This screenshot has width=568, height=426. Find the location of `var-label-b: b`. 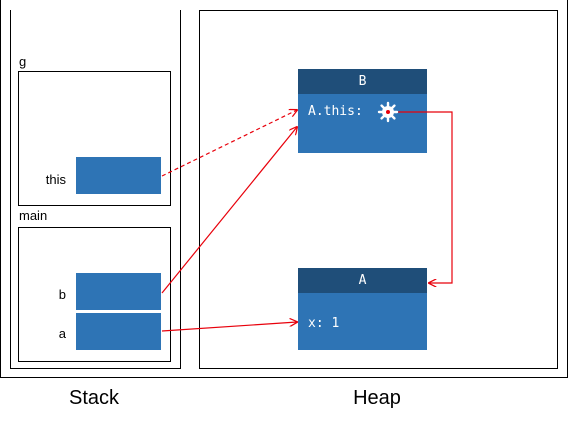

var-label-b: b is located at coordinates (62, 294).